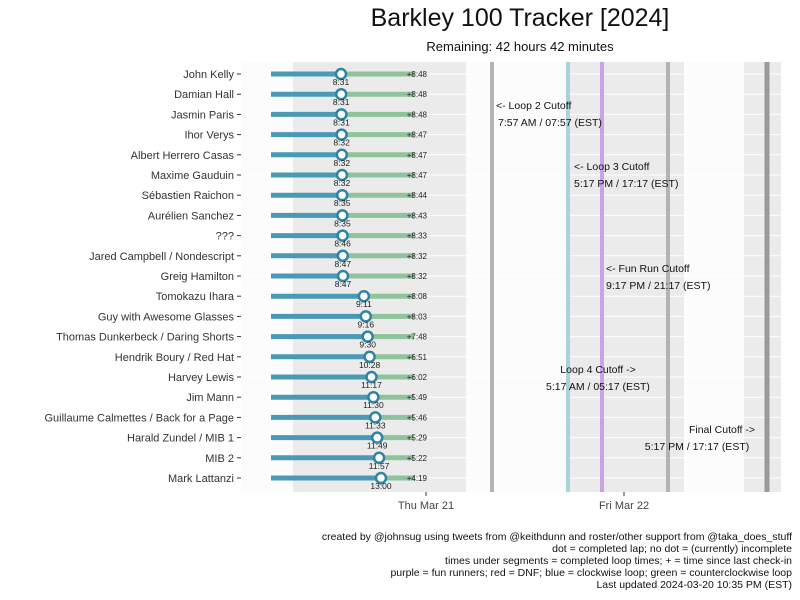 This screenshot has width=800, height=600. What do you see at coordinates (624, 506) in the screenshot?
I see `x-tick-label: Fri Mar 22` at bounding box center [624, 506].